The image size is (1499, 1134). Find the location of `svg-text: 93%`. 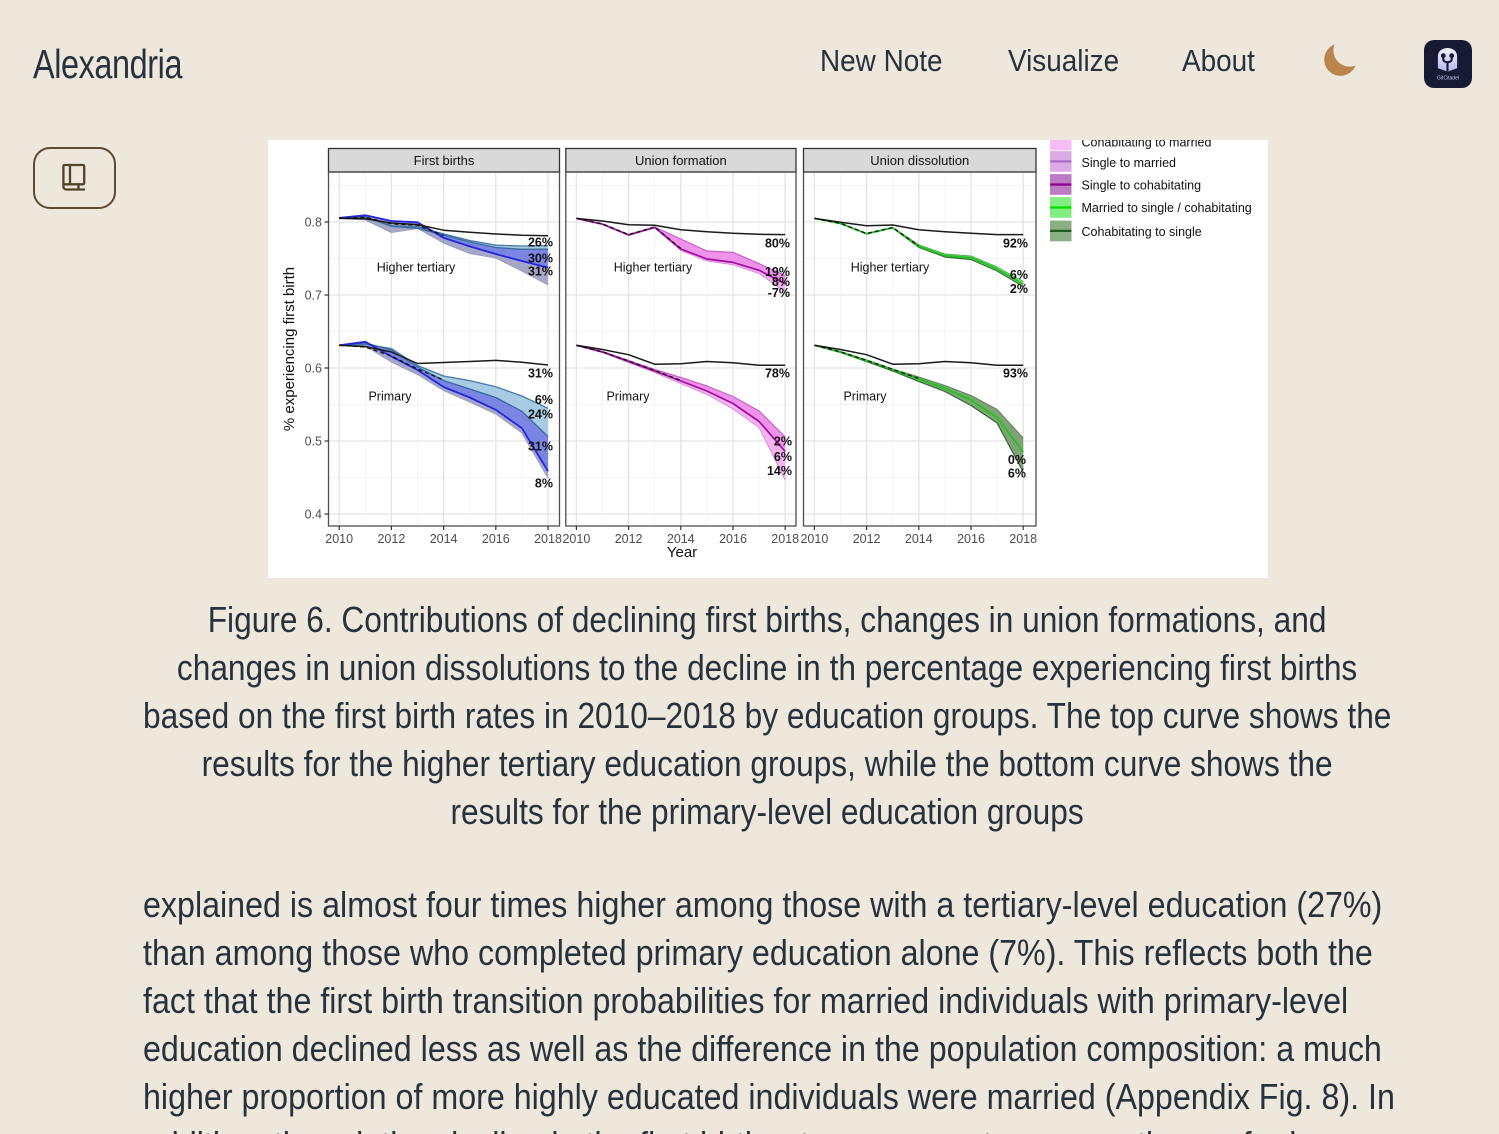

svg-text: 93% is located at coordinates (1015, 374).